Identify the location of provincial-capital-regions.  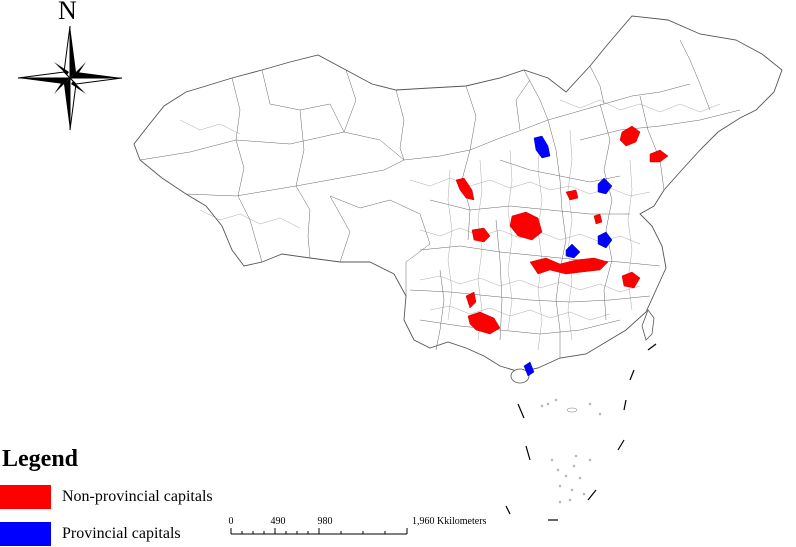
(568, 256).